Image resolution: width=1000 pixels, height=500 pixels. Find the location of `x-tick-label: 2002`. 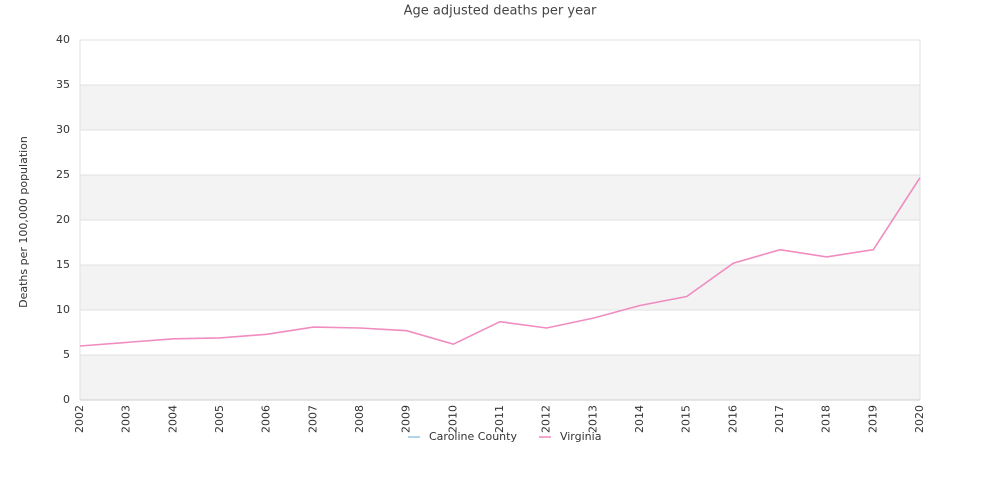

x-tick-label: 2002 is located at coordinates (79, 419).